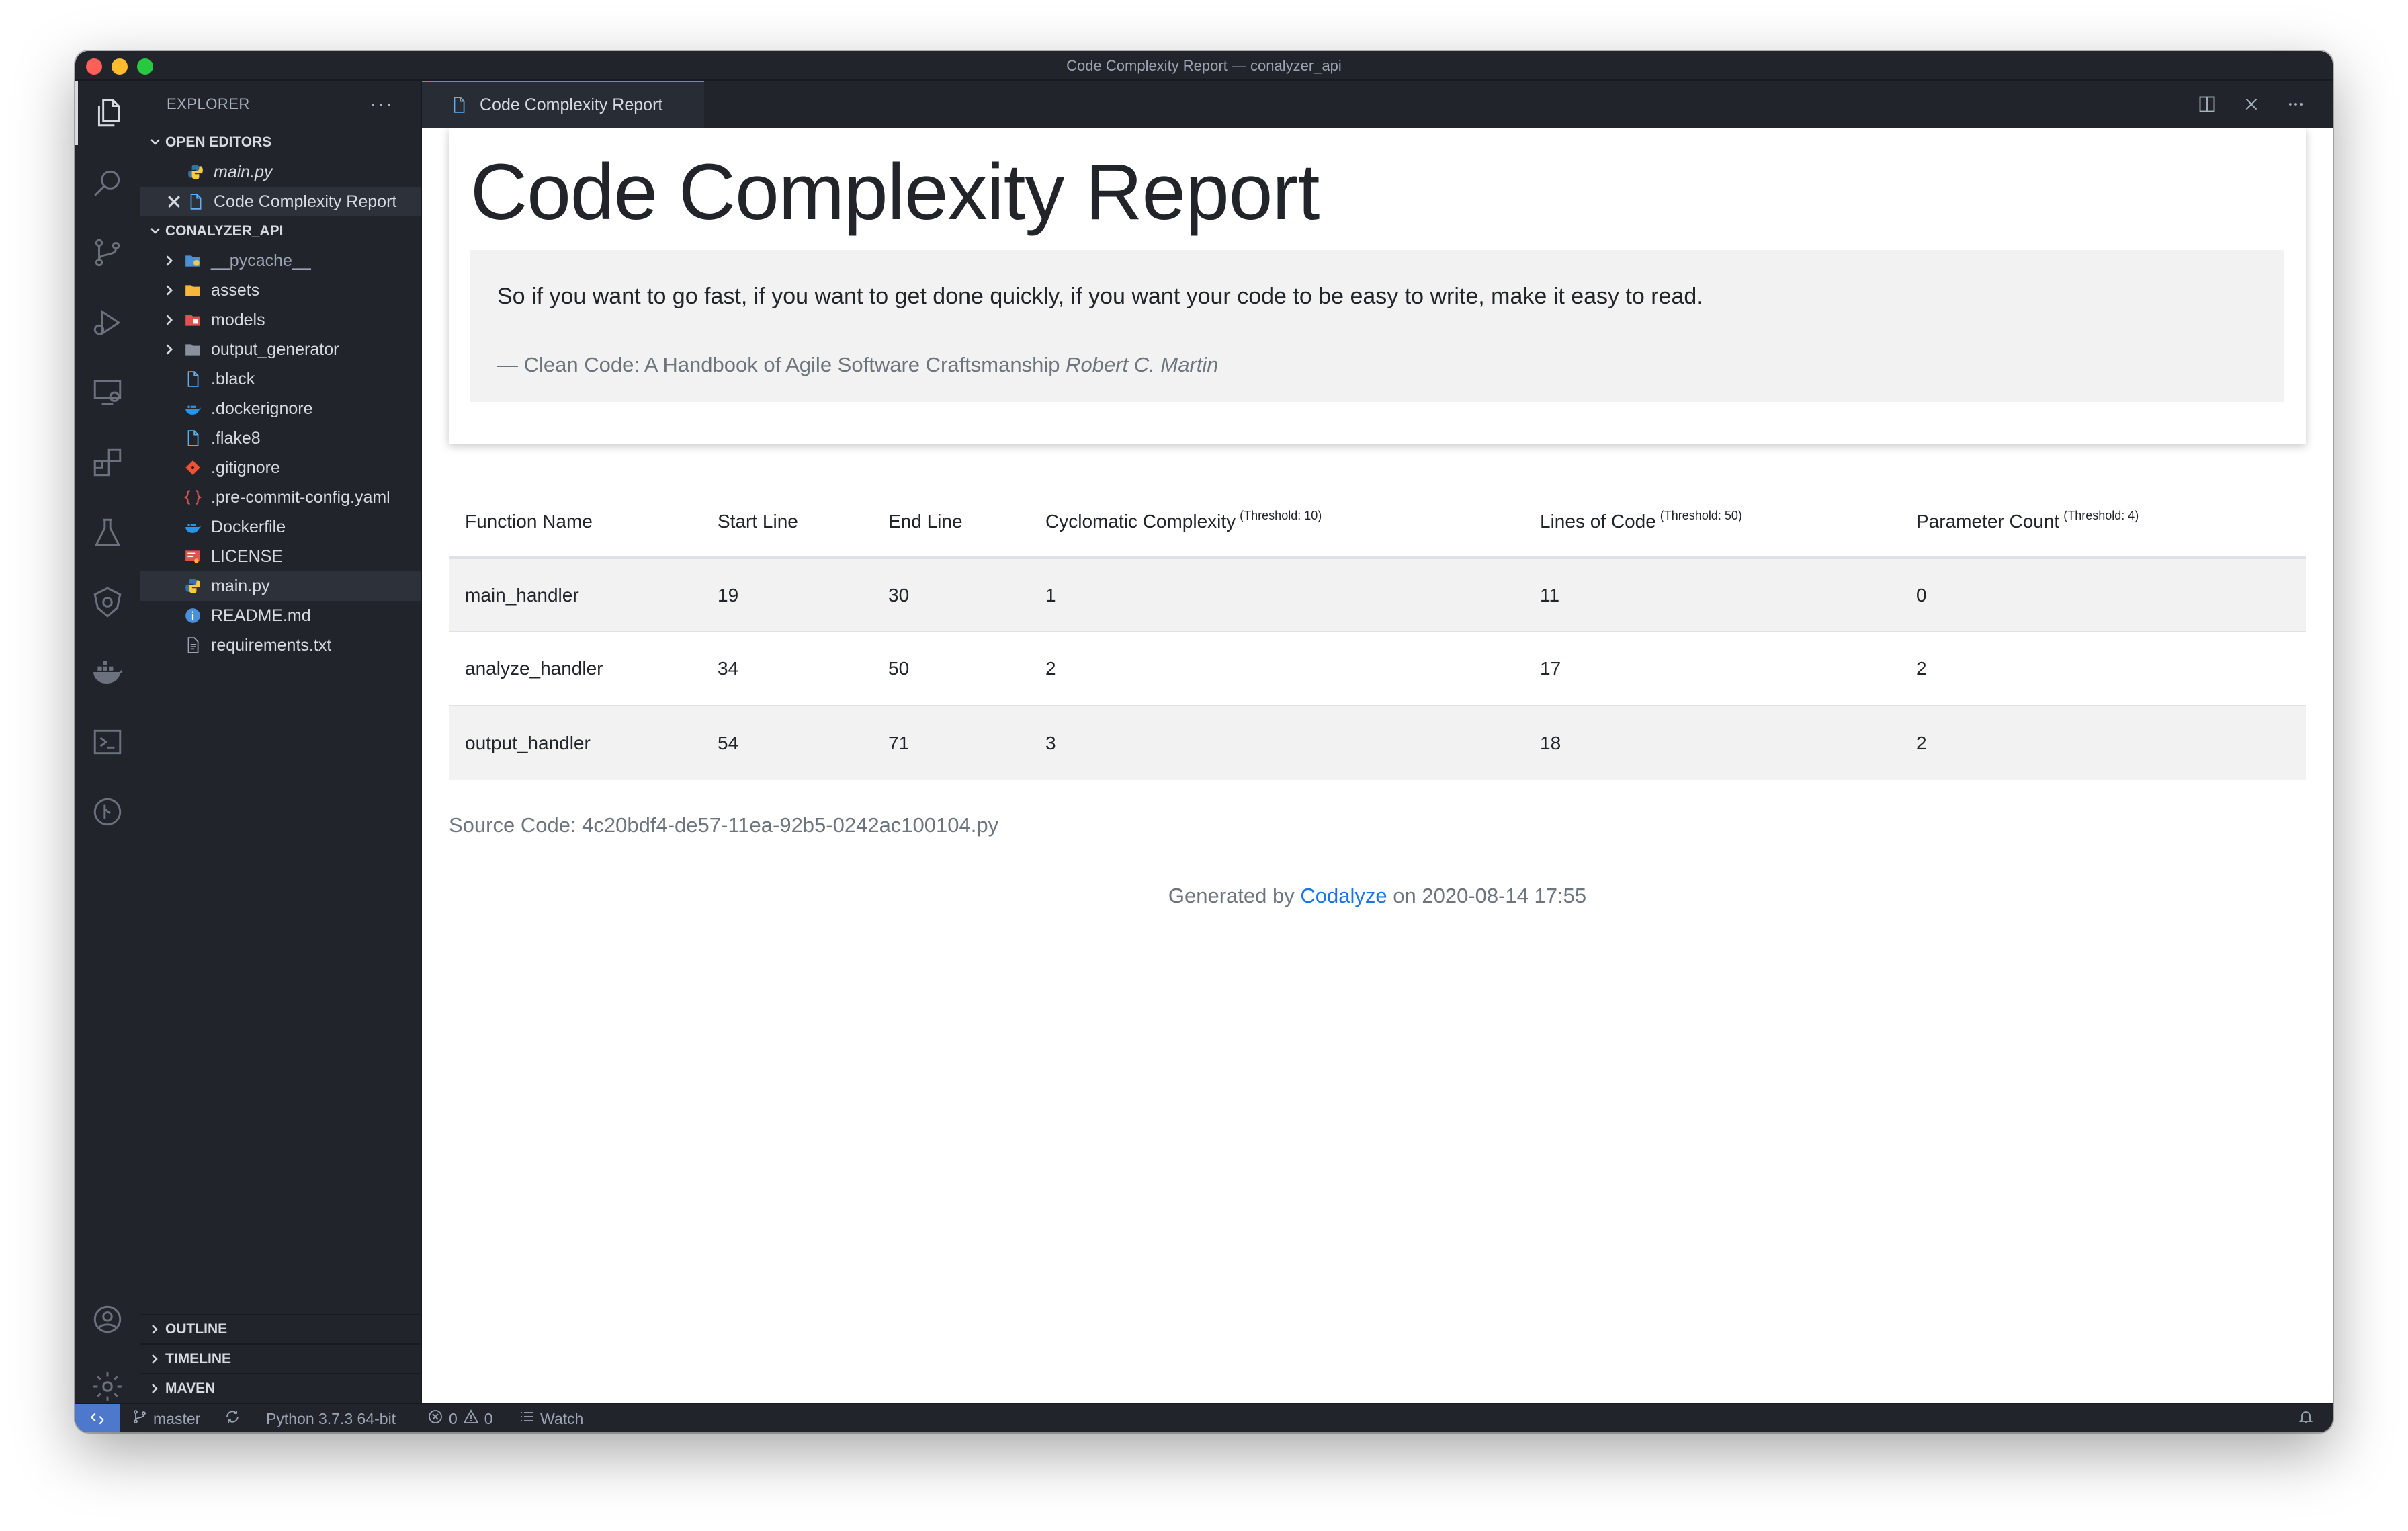 The width and height of the screenshot is (2408, 1531). I want to click on column-header: Cyclomatic Complexity (Threshold: 10), so click(1276, 521).